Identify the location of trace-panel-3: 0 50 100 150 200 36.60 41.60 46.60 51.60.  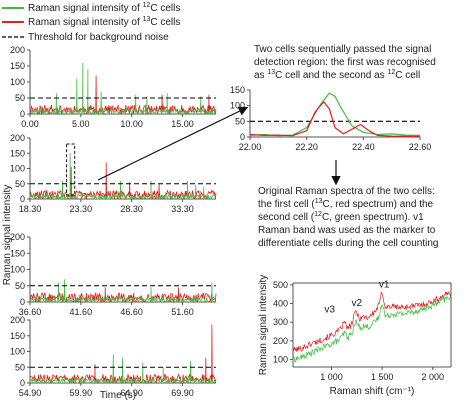
(113, 274).